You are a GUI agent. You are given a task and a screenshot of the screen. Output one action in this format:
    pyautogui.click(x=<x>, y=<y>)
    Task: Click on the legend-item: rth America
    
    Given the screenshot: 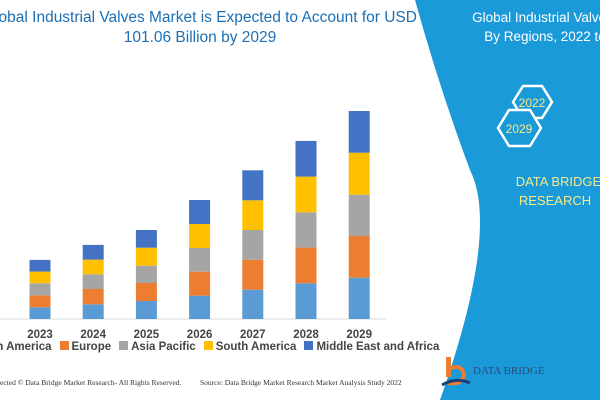 What is the action you would take?
    pyautogui.click(x=26, y=347)
    